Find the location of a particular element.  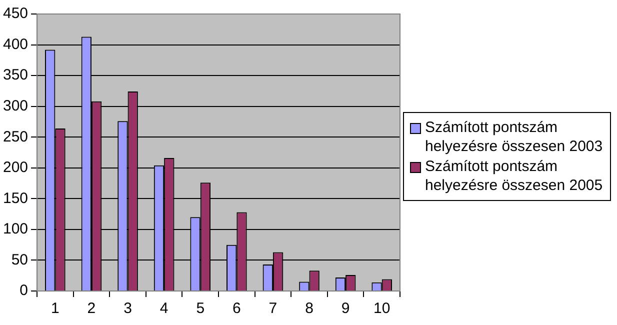

y-tick-label: 0 is located at coordinates (24, 291).